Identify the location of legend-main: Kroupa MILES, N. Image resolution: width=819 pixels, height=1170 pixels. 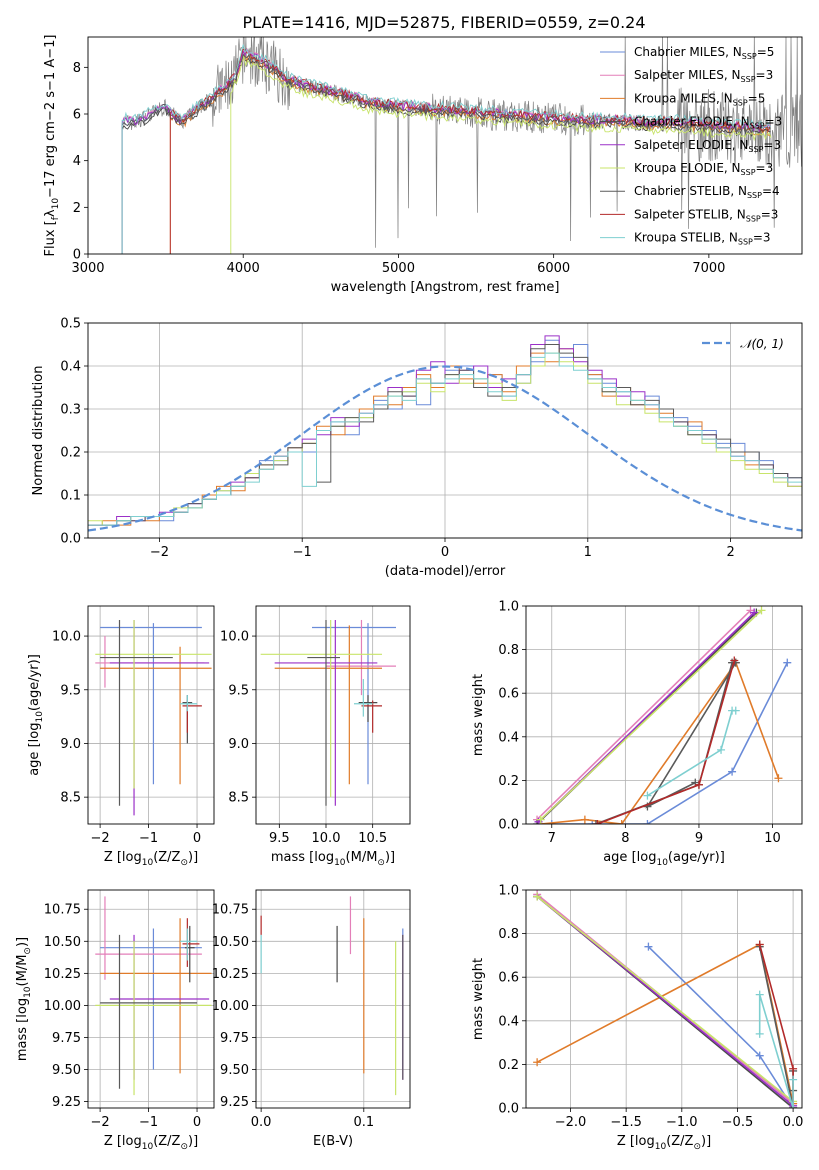
(683, 98).